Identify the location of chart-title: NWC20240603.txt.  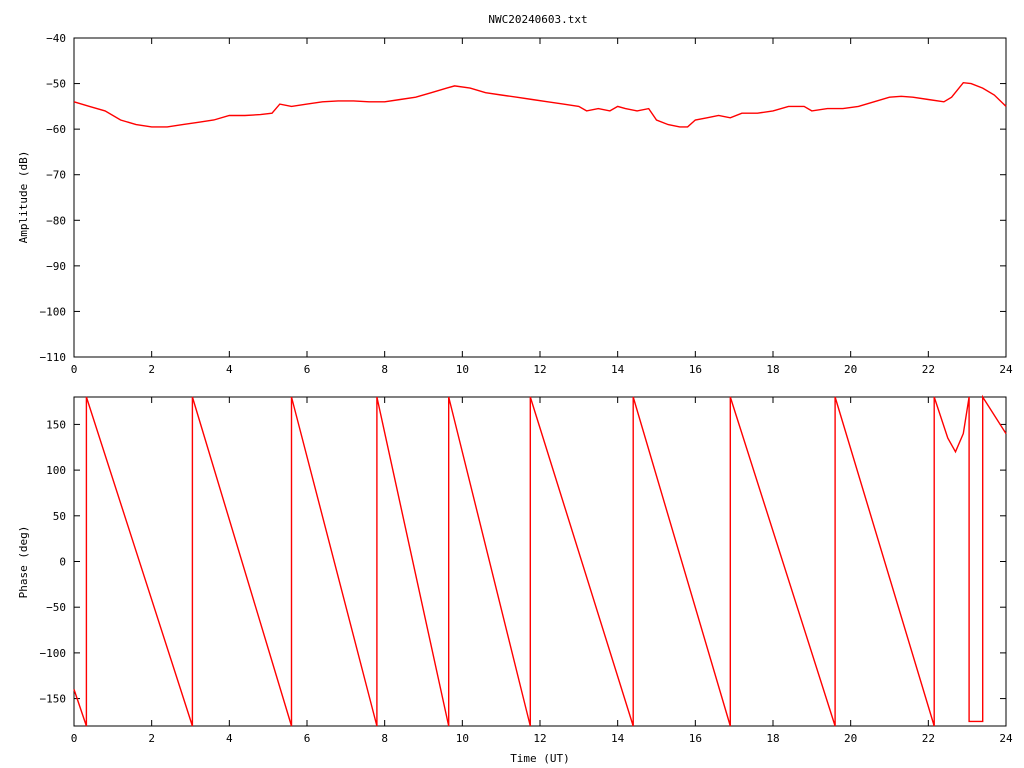
(537, 19).